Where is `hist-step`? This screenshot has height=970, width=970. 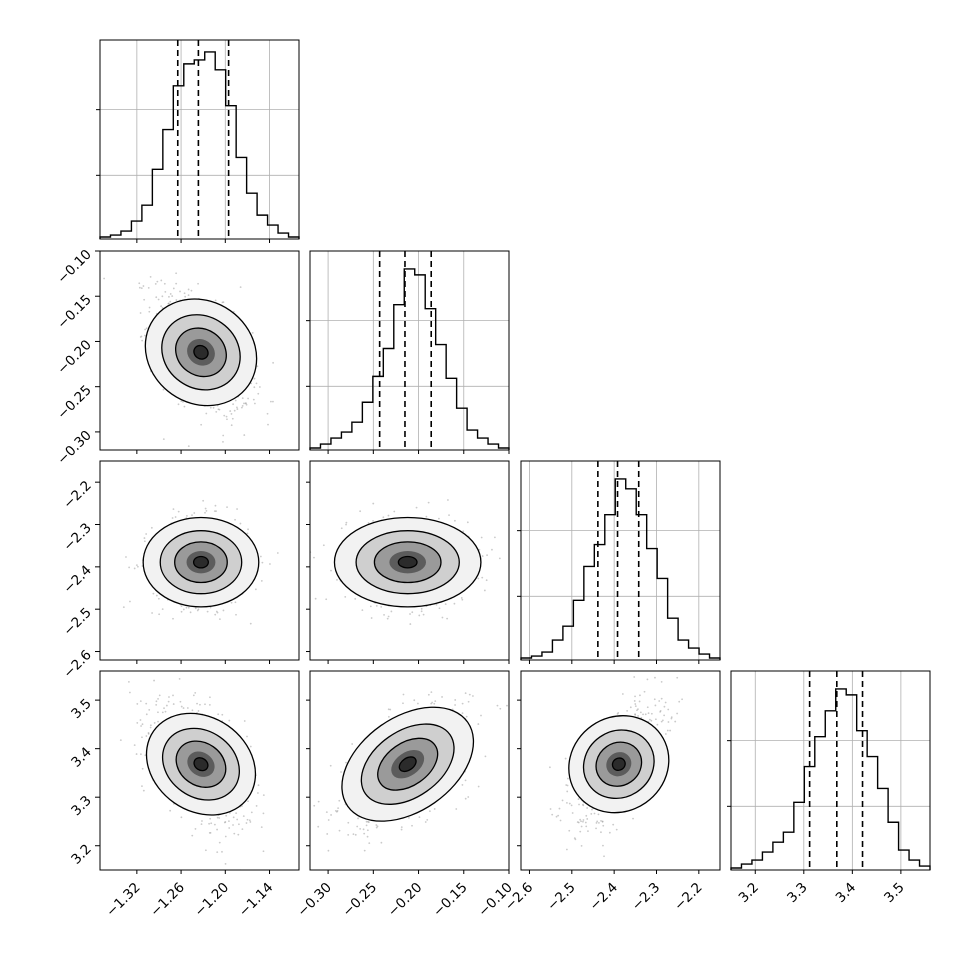
hist-step is located at coordinates (409, 359).